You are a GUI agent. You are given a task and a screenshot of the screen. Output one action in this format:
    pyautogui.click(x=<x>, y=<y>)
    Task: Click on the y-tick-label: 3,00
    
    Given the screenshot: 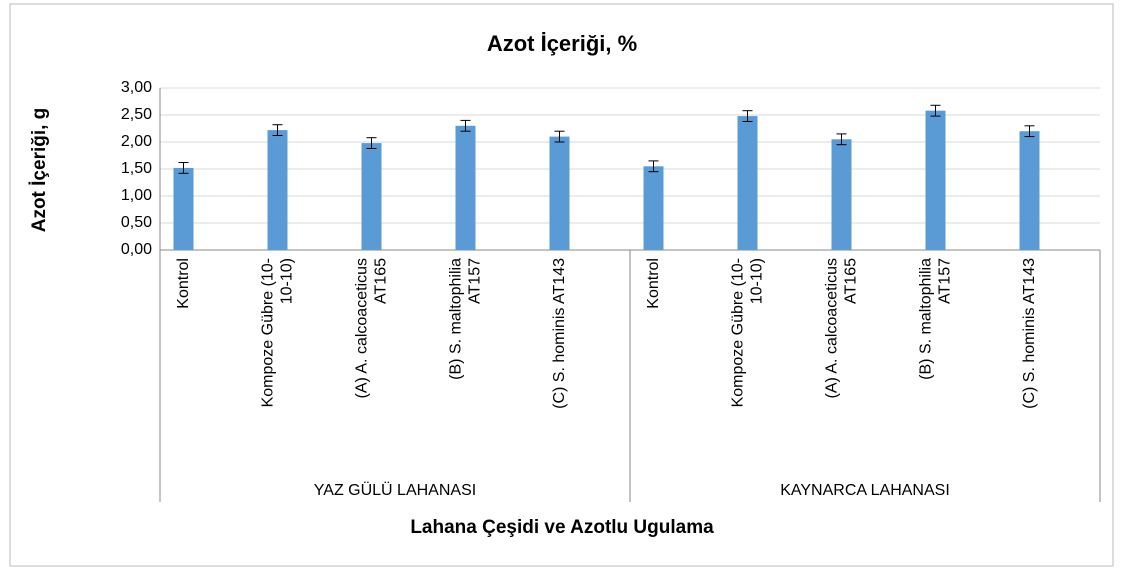 What is the action you would take?
    pyautogui.click(x=136, y=87)
    